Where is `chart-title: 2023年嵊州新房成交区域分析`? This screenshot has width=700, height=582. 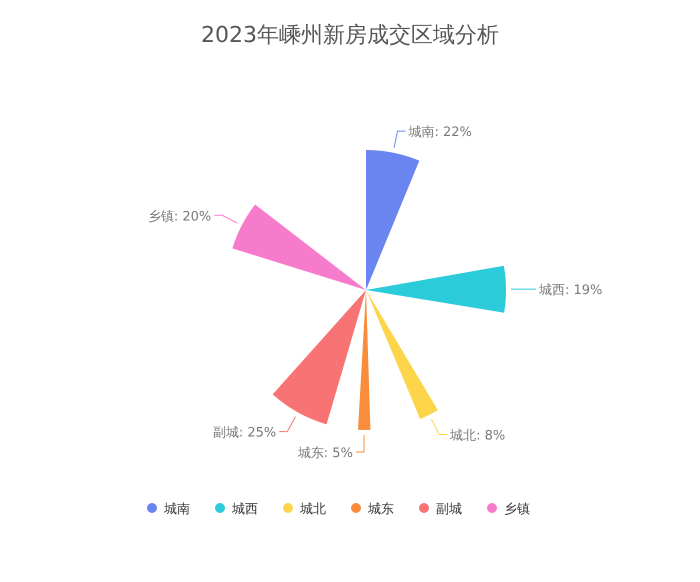 chart-title: 2023年嵊州新房成交区域分析 is located at coordinates (350, 35).